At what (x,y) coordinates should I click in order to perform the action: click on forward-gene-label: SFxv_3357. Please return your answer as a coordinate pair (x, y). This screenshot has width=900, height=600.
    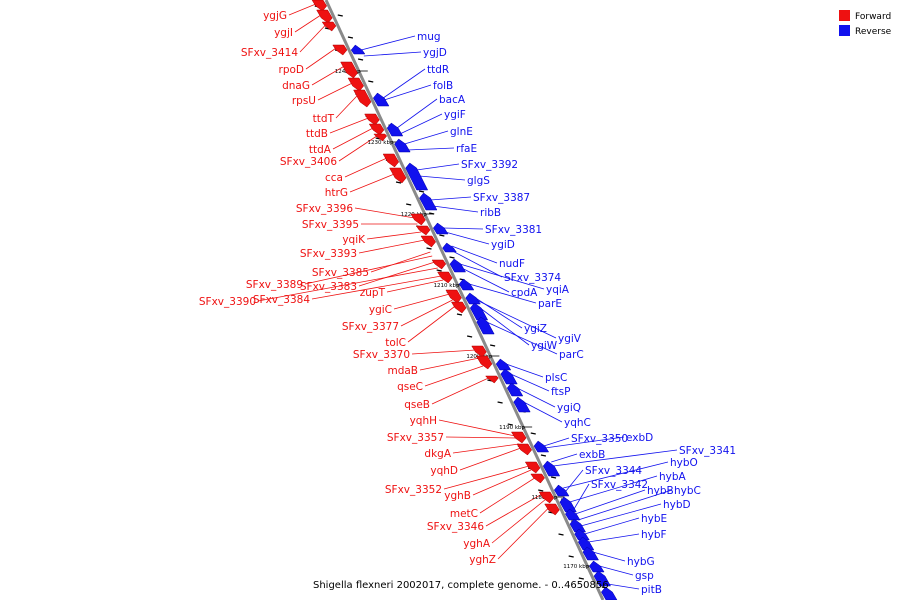
    Looking at the image, I should click on (415, 438).